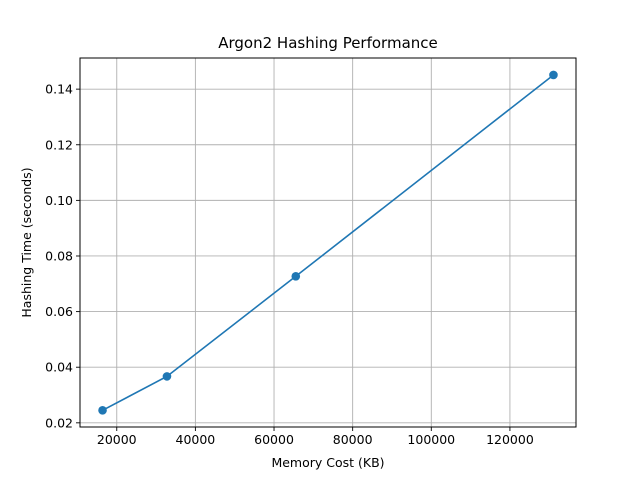 The height and width of the screenshot is (480, 640). What do you see at coordinates (327, 462) in the screenshot?
I see `x-axis-label: Memory Cost (KB)` at bounding box center [327, 462].